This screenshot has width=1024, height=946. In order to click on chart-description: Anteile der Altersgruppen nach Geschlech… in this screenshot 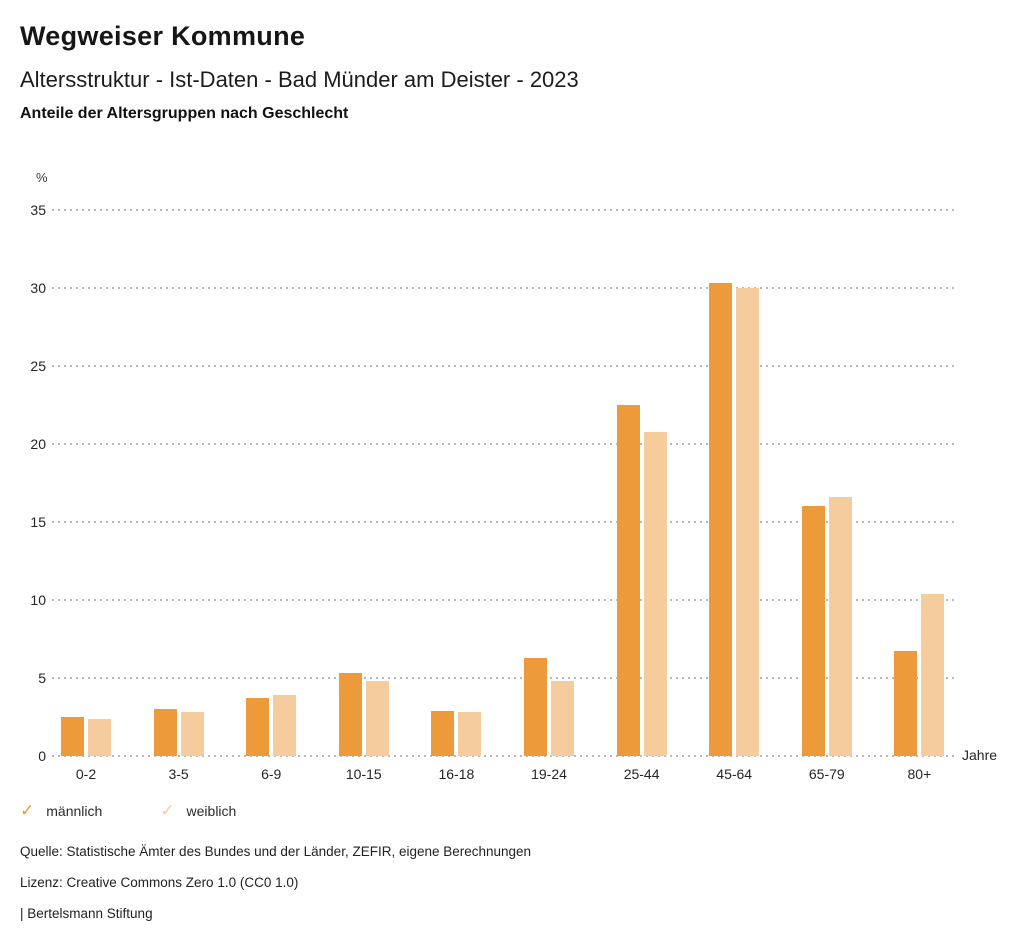, I will do `click(184, 113)`.